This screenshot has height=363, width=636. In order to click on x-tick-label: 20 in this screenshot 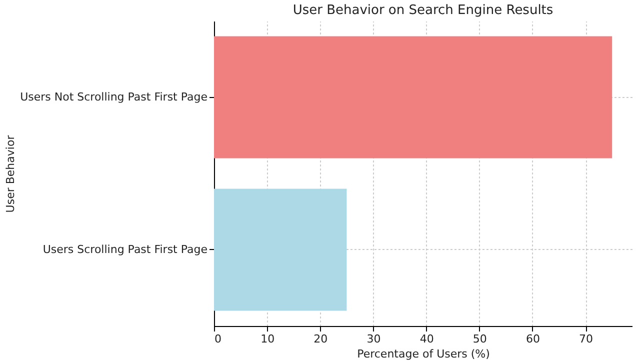, I will do `click(321, 339)`.